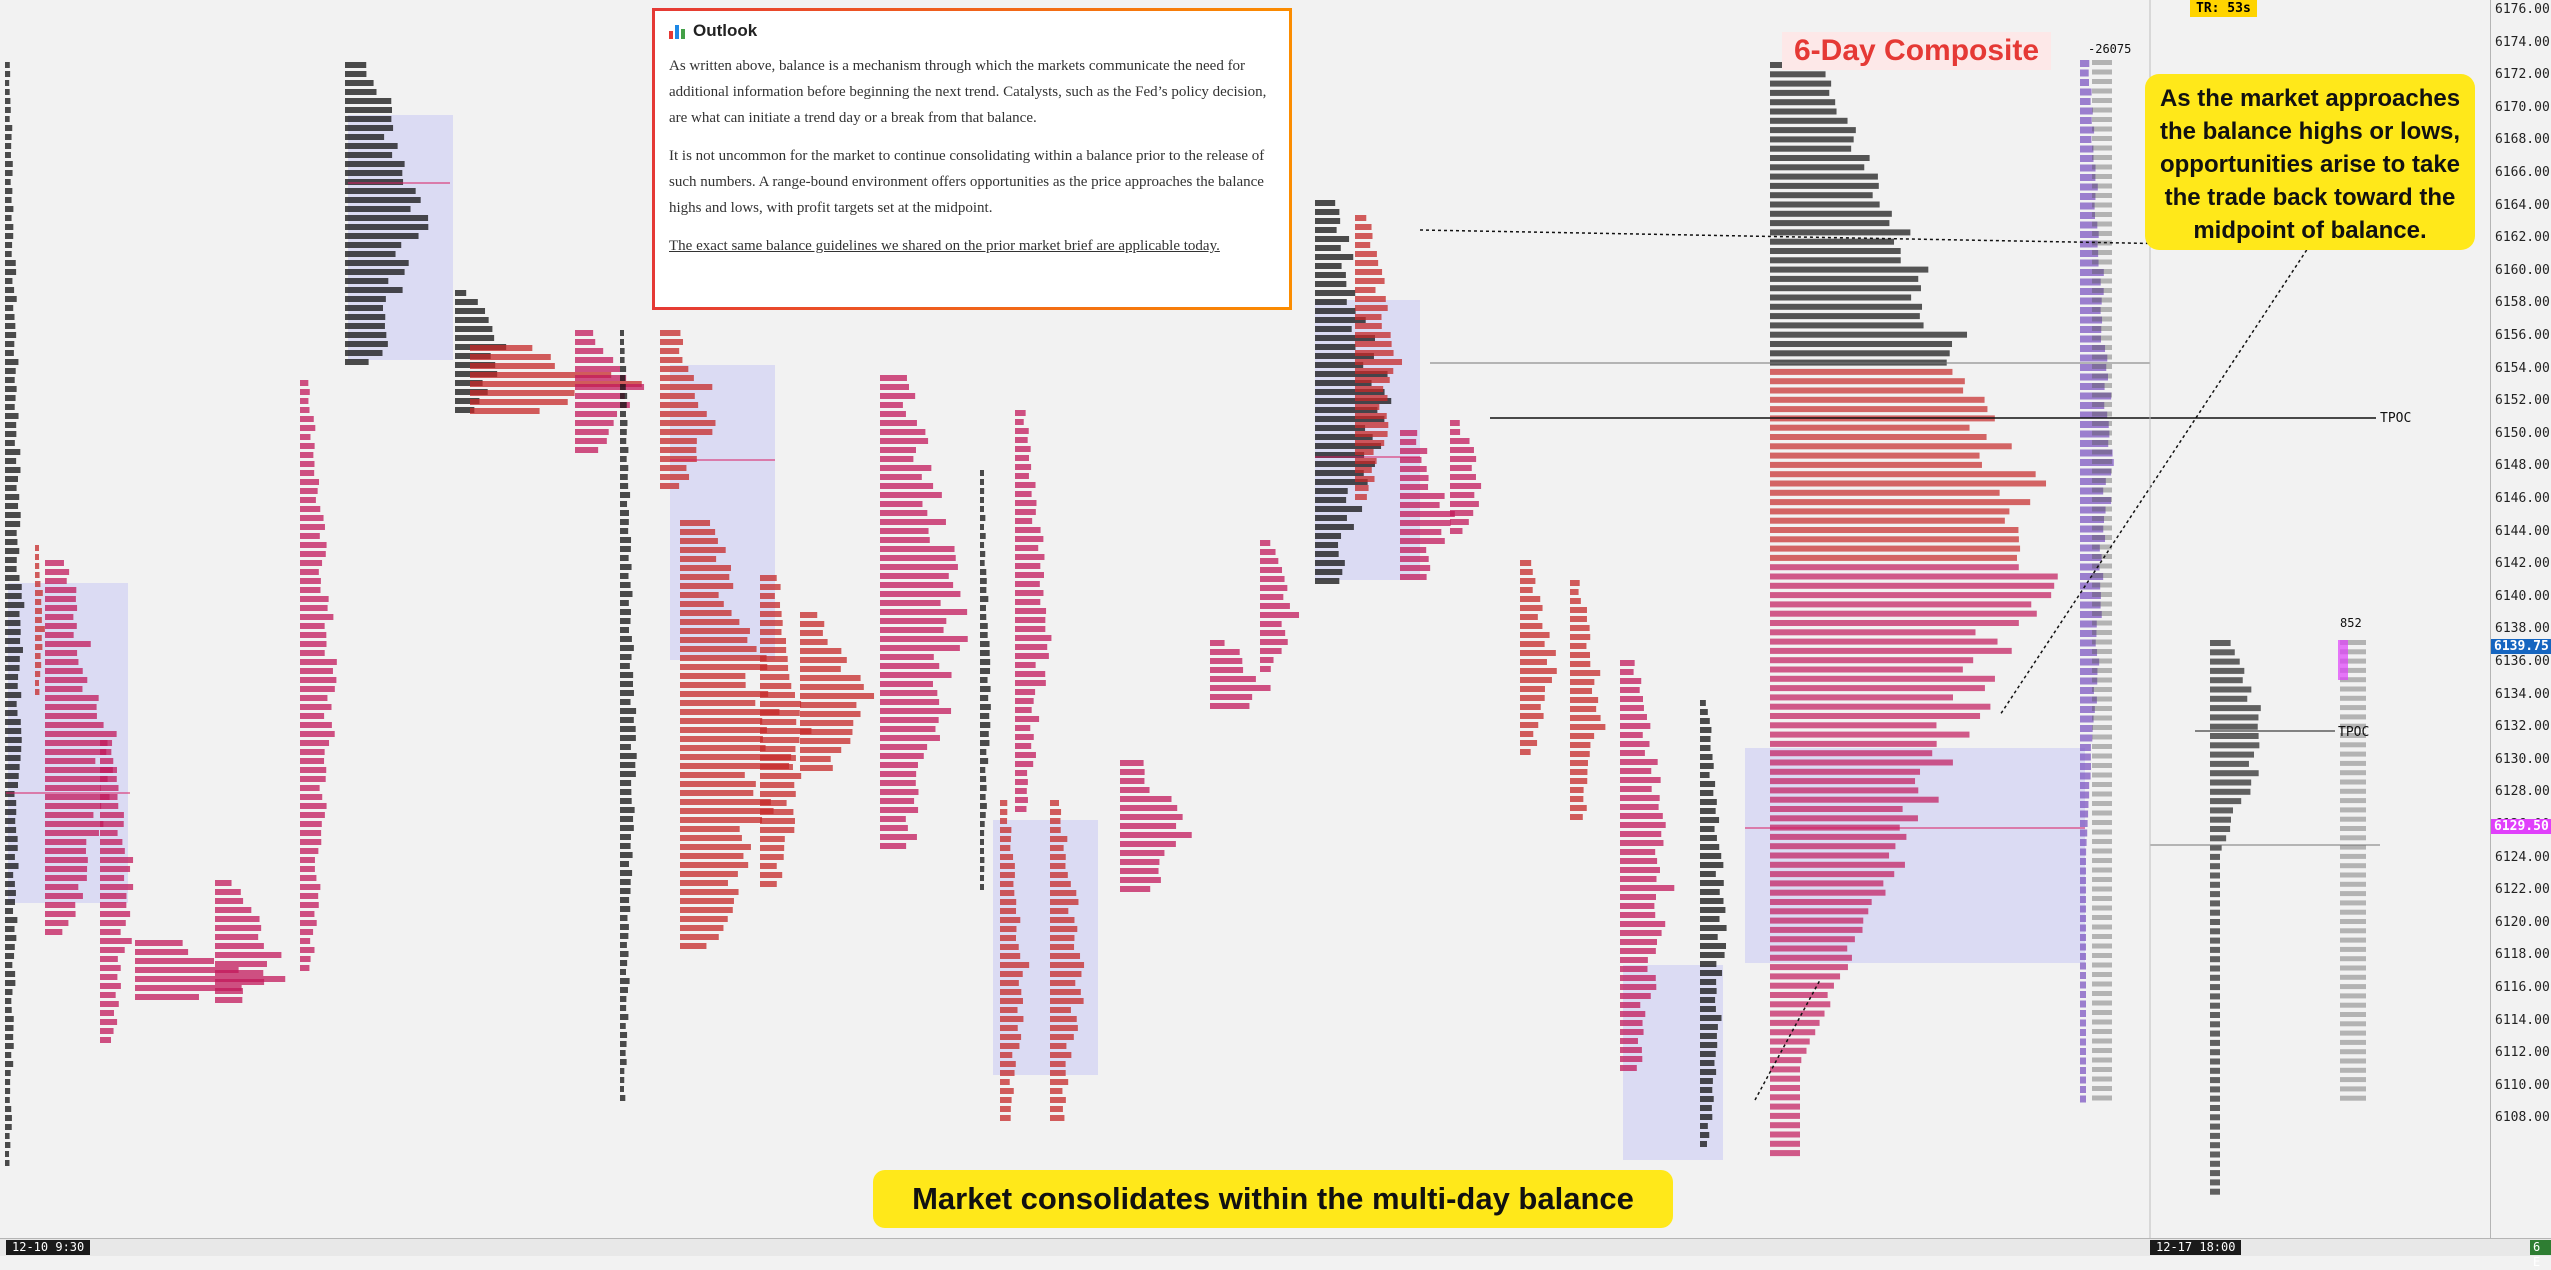  Describe the element at coordinates (2522, 629) in the screenshot. I see `price-tick: 6138.00` at that location.